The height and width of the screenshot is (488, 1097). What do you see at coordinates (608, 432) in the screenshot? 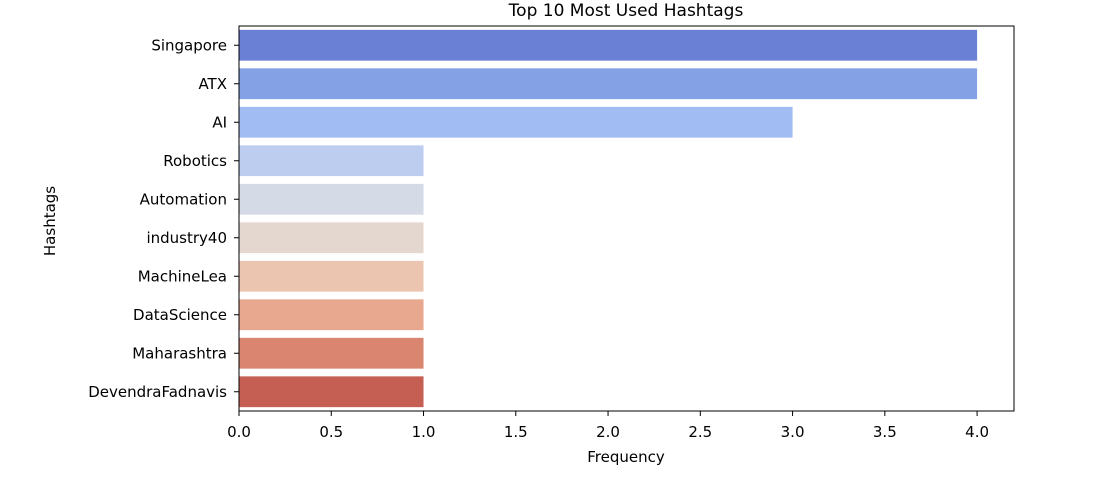
I see `x-tick-label: 2.0` at bounding box center [608, 432].